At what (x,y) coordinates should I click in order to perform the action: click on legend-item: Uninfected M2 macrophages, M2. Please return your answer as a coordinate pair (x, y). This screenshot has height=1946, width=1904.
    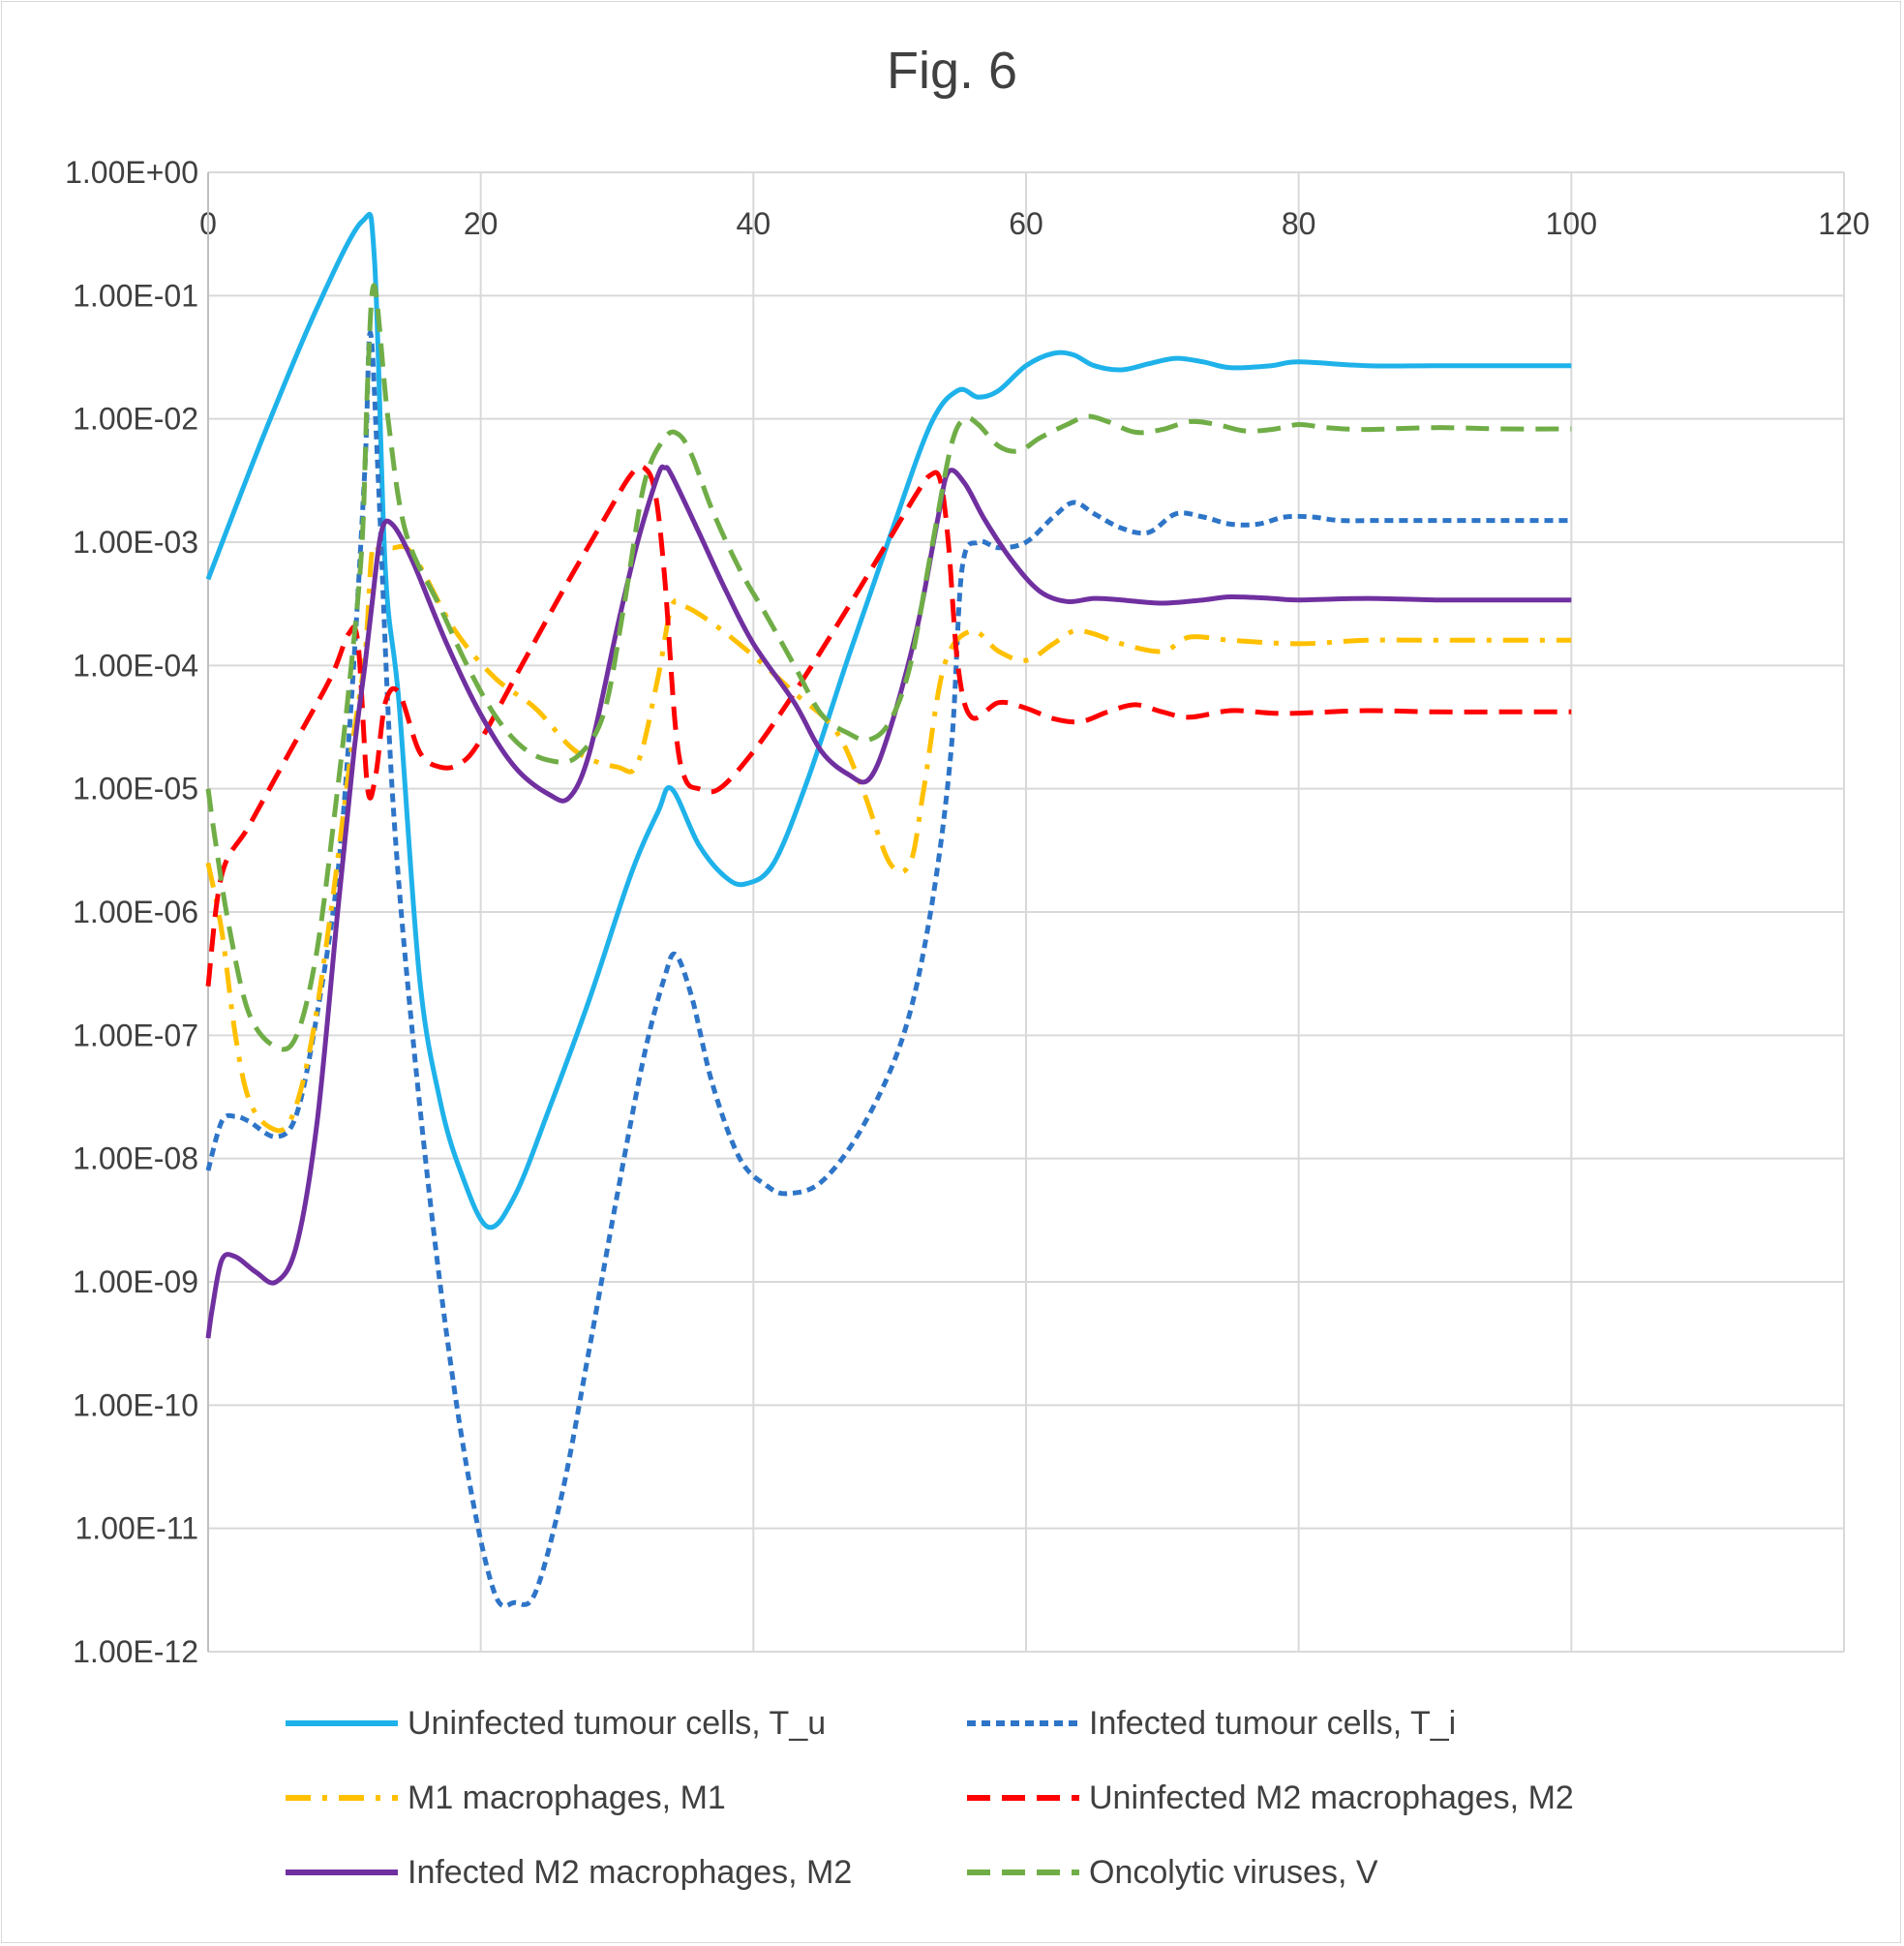
    Looking at the image, I should click on (1269, 1798).